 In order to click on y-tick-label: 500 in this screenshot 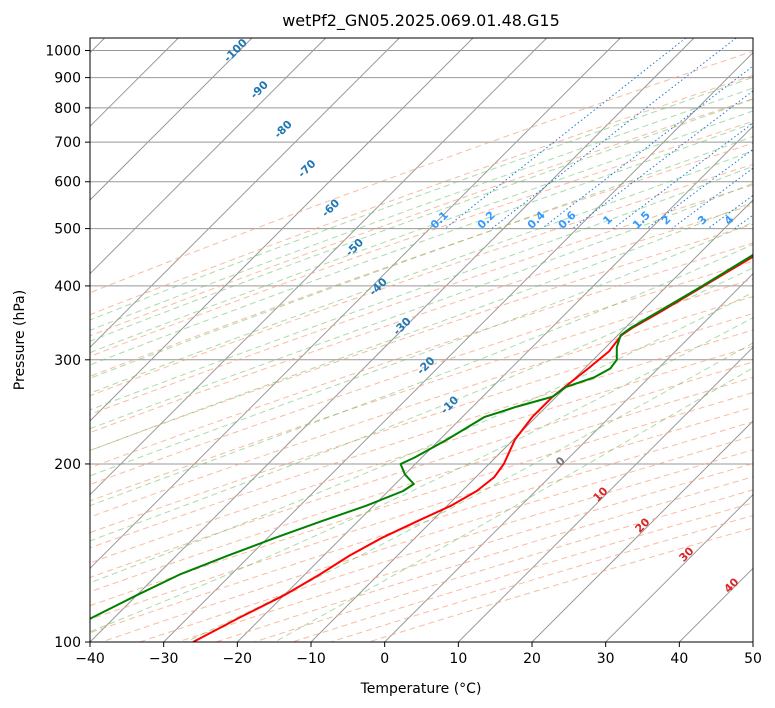, I will do `click(67, 230)`.